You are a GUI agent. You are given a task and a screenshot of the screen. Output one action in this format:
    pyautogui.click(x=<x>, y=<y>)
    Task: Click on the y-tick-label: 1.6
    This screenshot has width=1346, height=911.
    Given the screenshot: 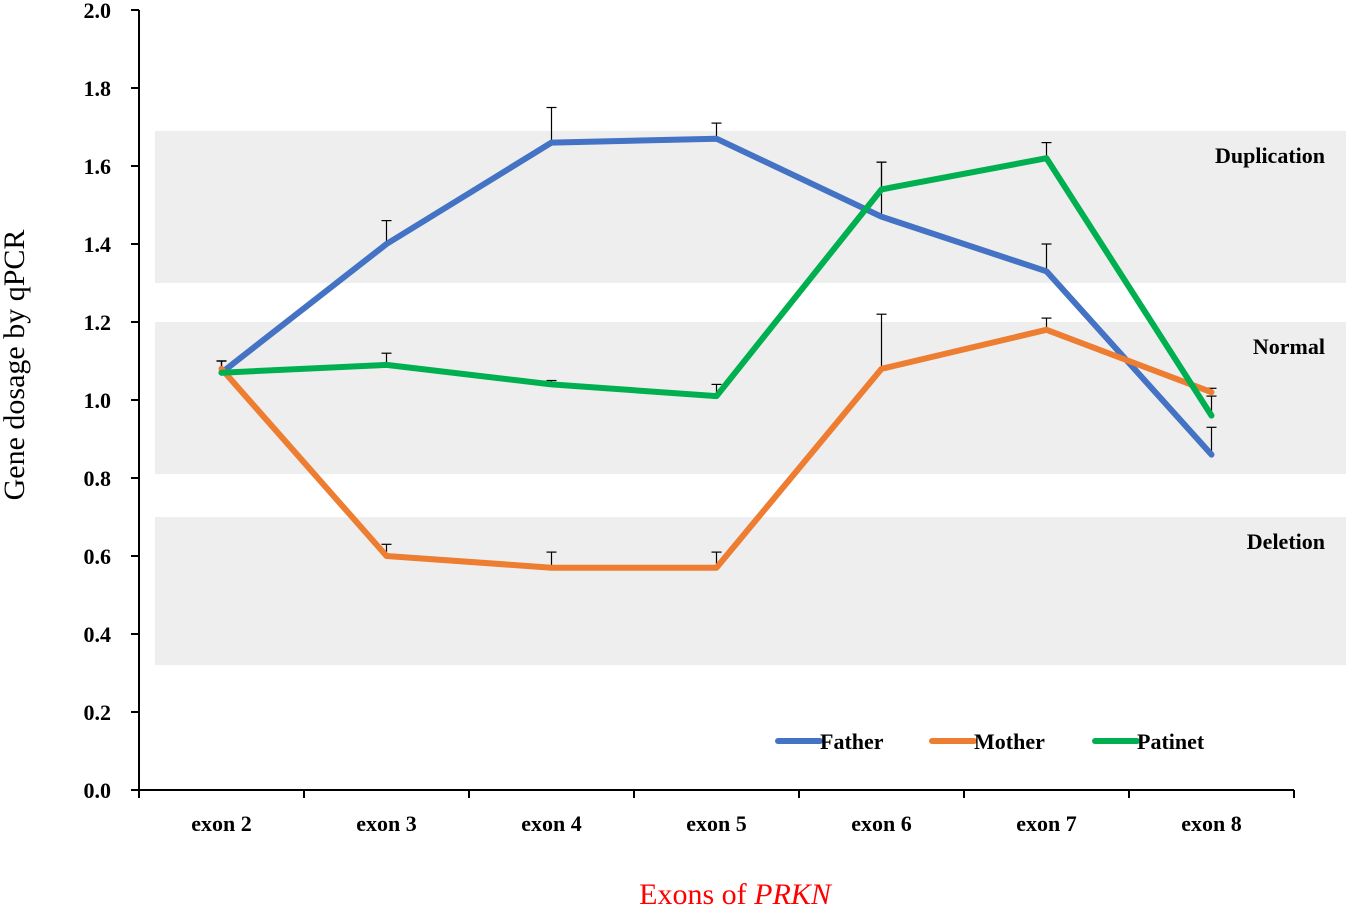 What is the action you would take?
    pyautogui.click(x=98, y=166)
    